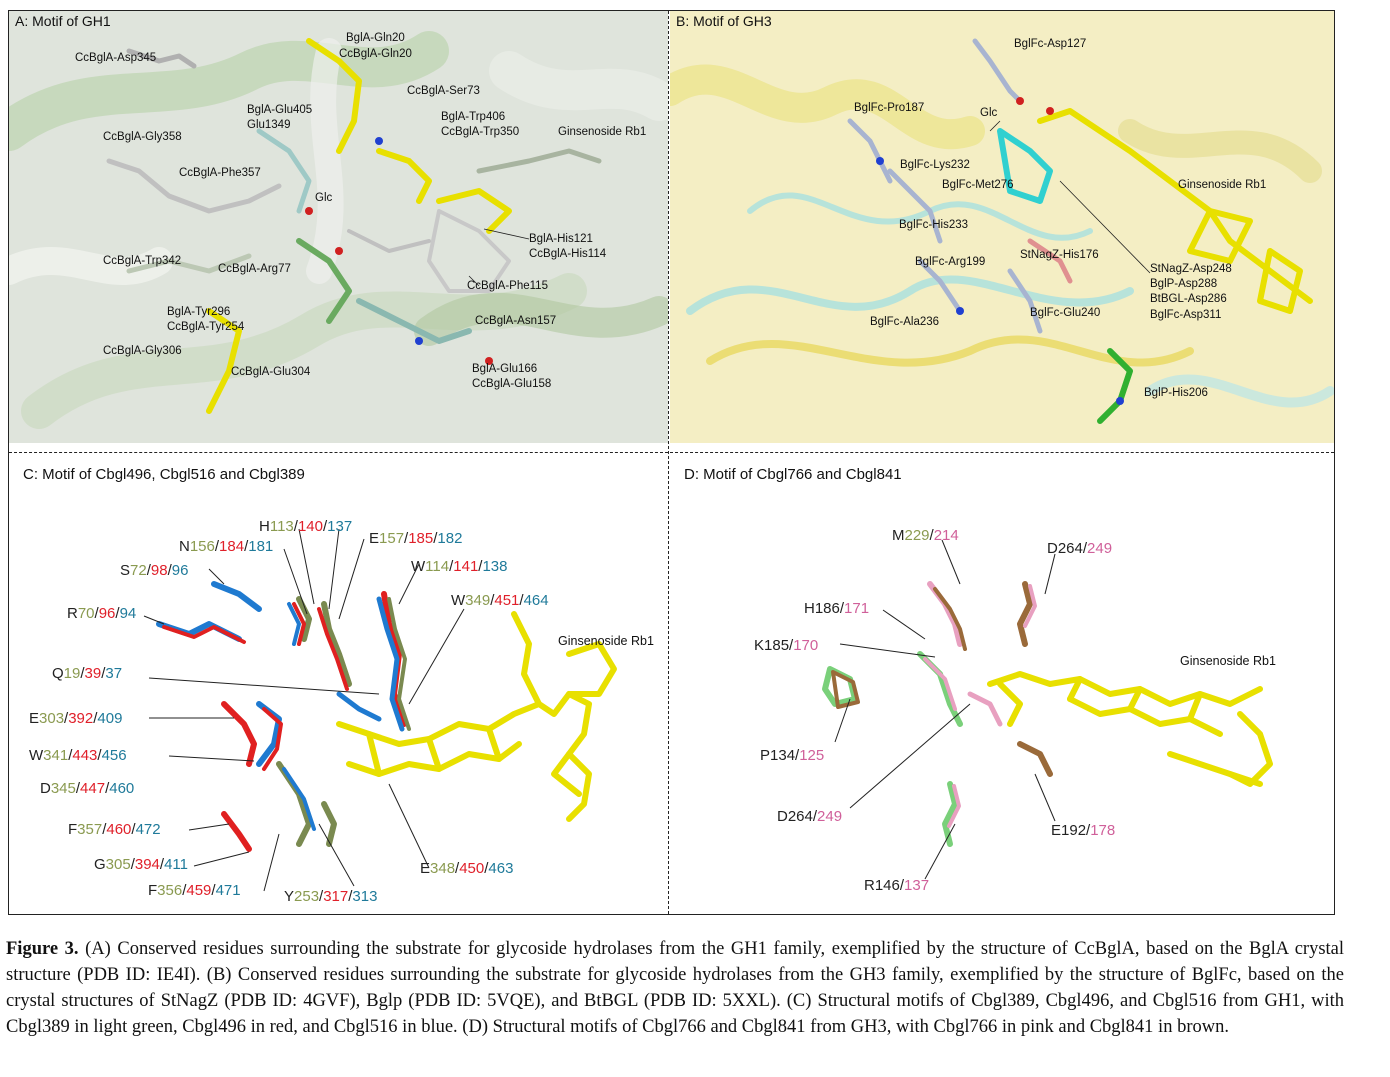  Describe the element at coordinates (375, 38) in the screenshot. I see `label: BglA-Gln20` at that location.